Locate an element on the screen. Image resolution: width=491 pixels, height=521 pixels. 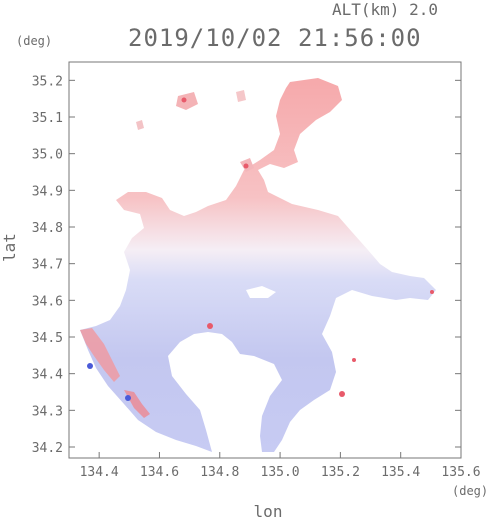
x-tick-label: 134.6 is located at coordinates (159, 472).